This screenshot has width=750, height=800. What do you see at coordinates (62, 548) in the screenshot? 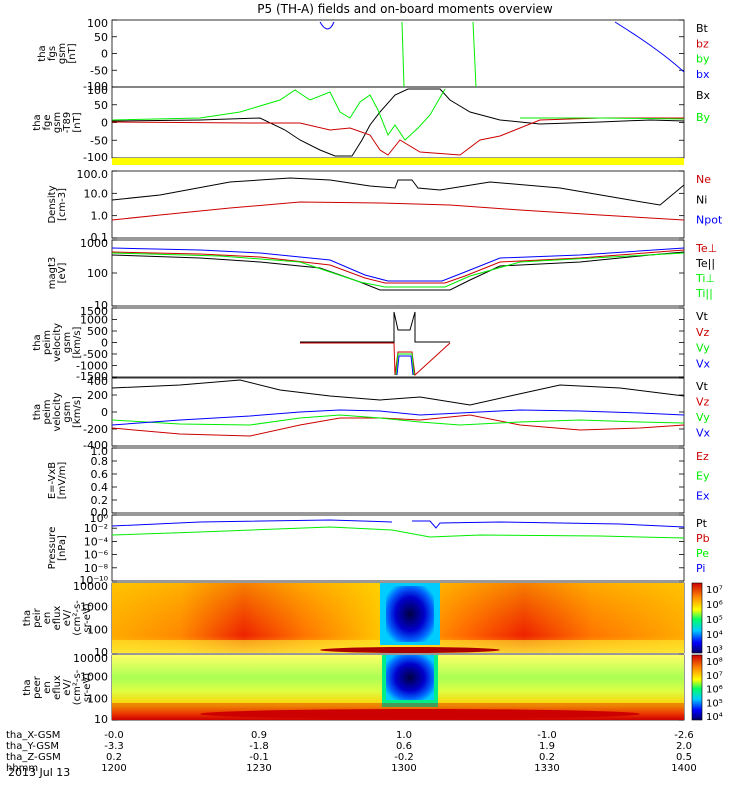
I see `p8-ylabel: [nPa]` at bounding box center [62, 548].